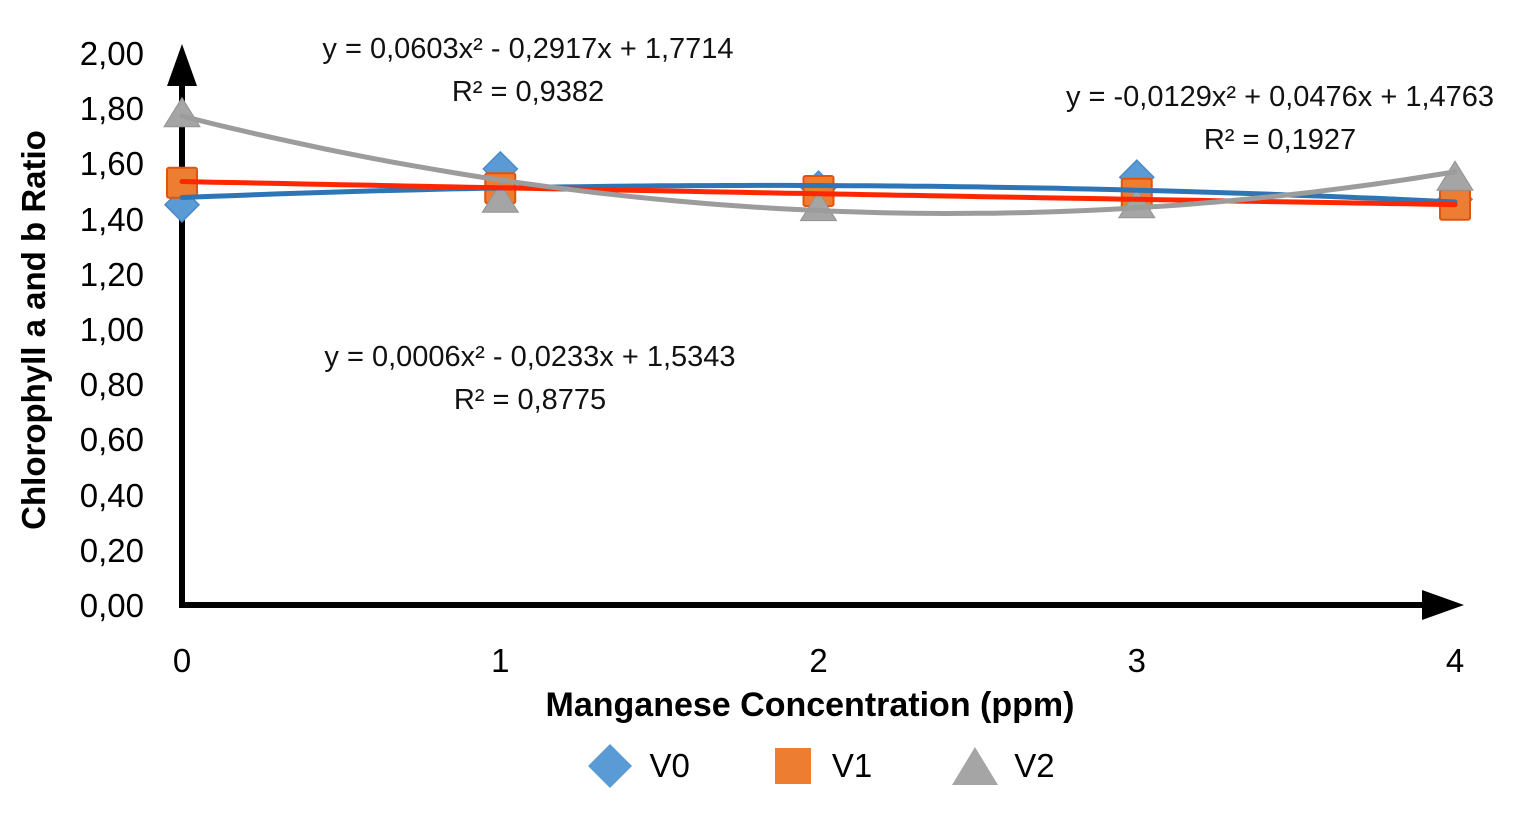 This screenshot has height=817, width=1532. I want to click on x-tick-label-2: 2, so click(818, 660).